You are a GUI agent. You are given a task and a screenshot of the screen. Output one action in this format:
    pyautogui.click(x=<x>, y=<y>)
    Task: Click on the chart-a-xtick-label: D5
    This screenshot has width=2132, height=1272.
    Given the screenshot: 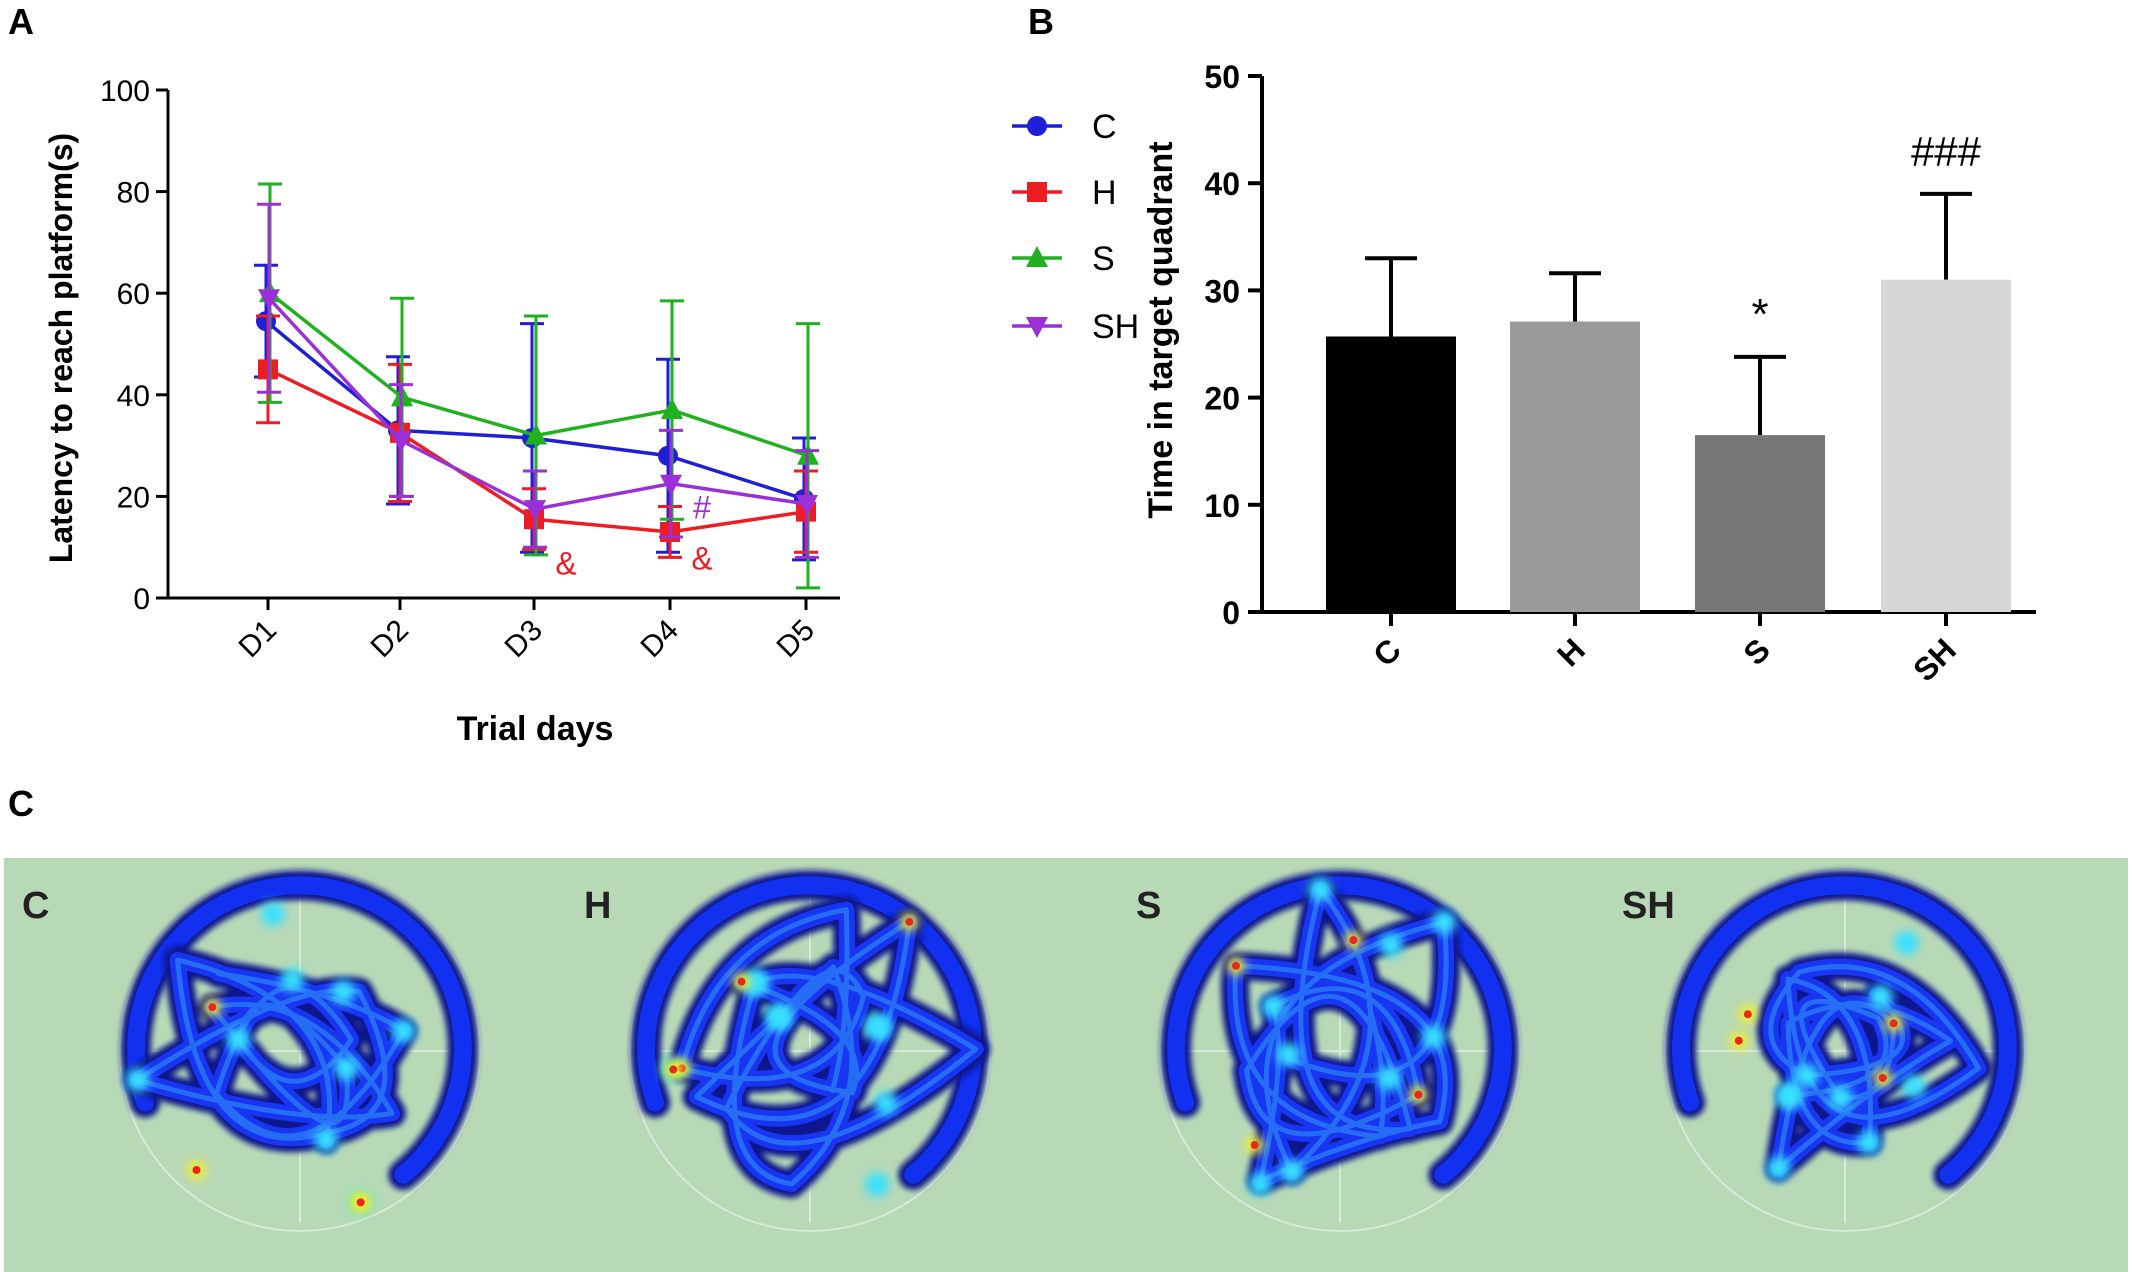 What is the action you would take?
    pyautogui.click(x=795, y=639)
    